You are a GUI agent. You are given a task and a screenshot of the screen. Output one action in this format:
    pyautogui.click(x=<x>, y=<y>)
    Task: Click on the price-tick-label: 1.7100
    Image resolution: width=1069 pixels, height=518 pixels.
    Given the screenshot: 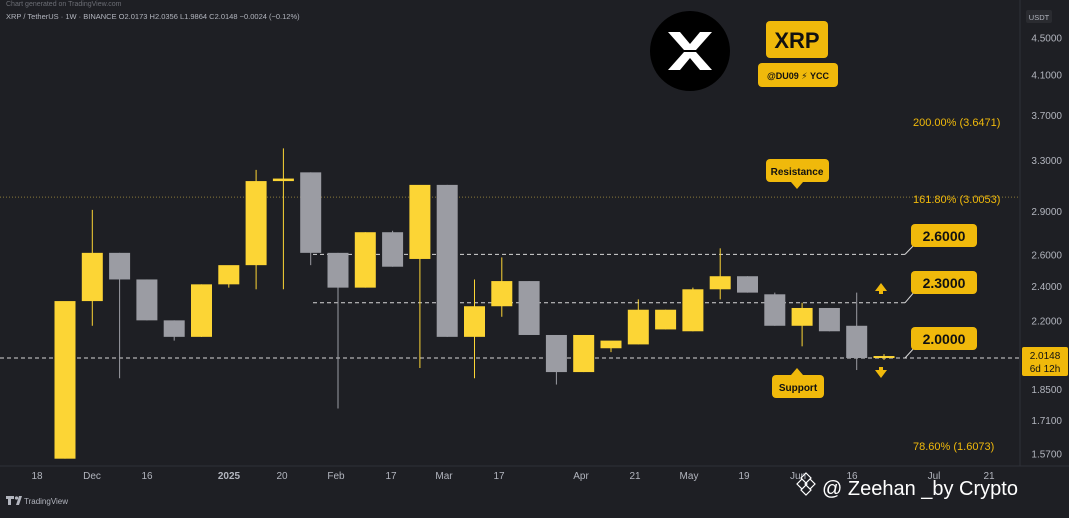 What is the action you would take?
    pyautogui.click(x=1046, y=421)
    